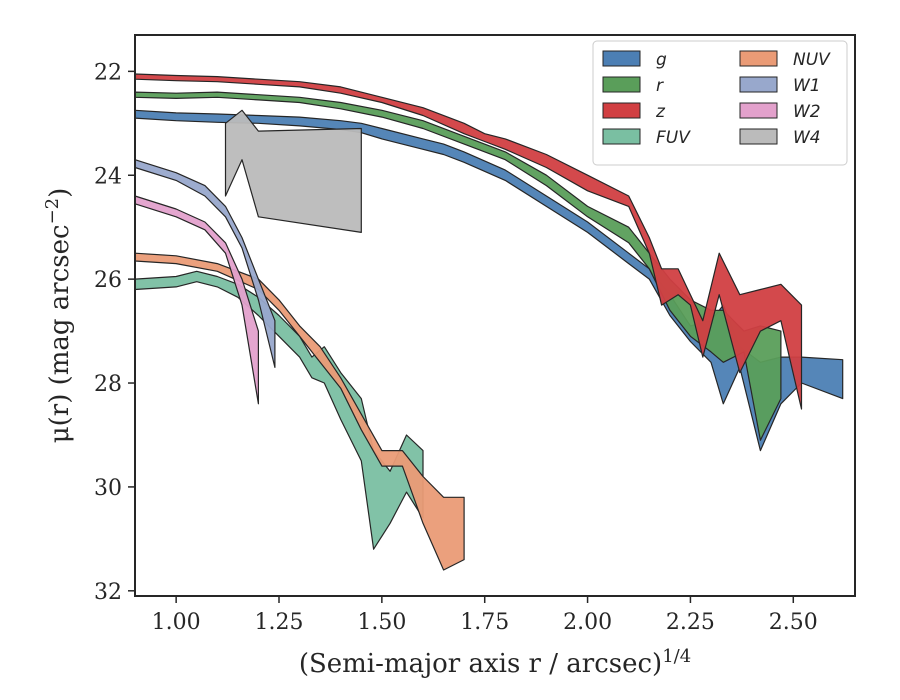  Describe the element at coordinates (690, 622) in the screenshot. I see `x-tick-label: 2.25` at that location.